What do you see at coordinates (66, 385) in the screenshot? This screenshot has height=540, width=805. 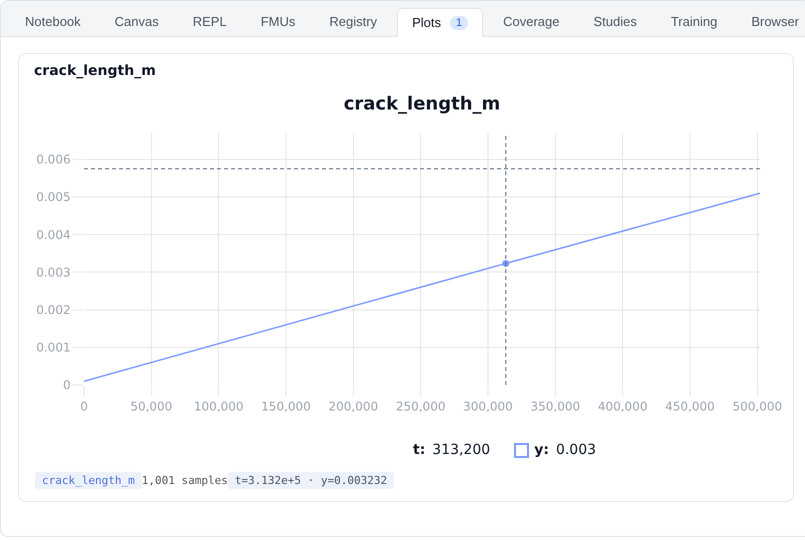 I see `y-tick-label: 0` at bounding box center [66, 385].